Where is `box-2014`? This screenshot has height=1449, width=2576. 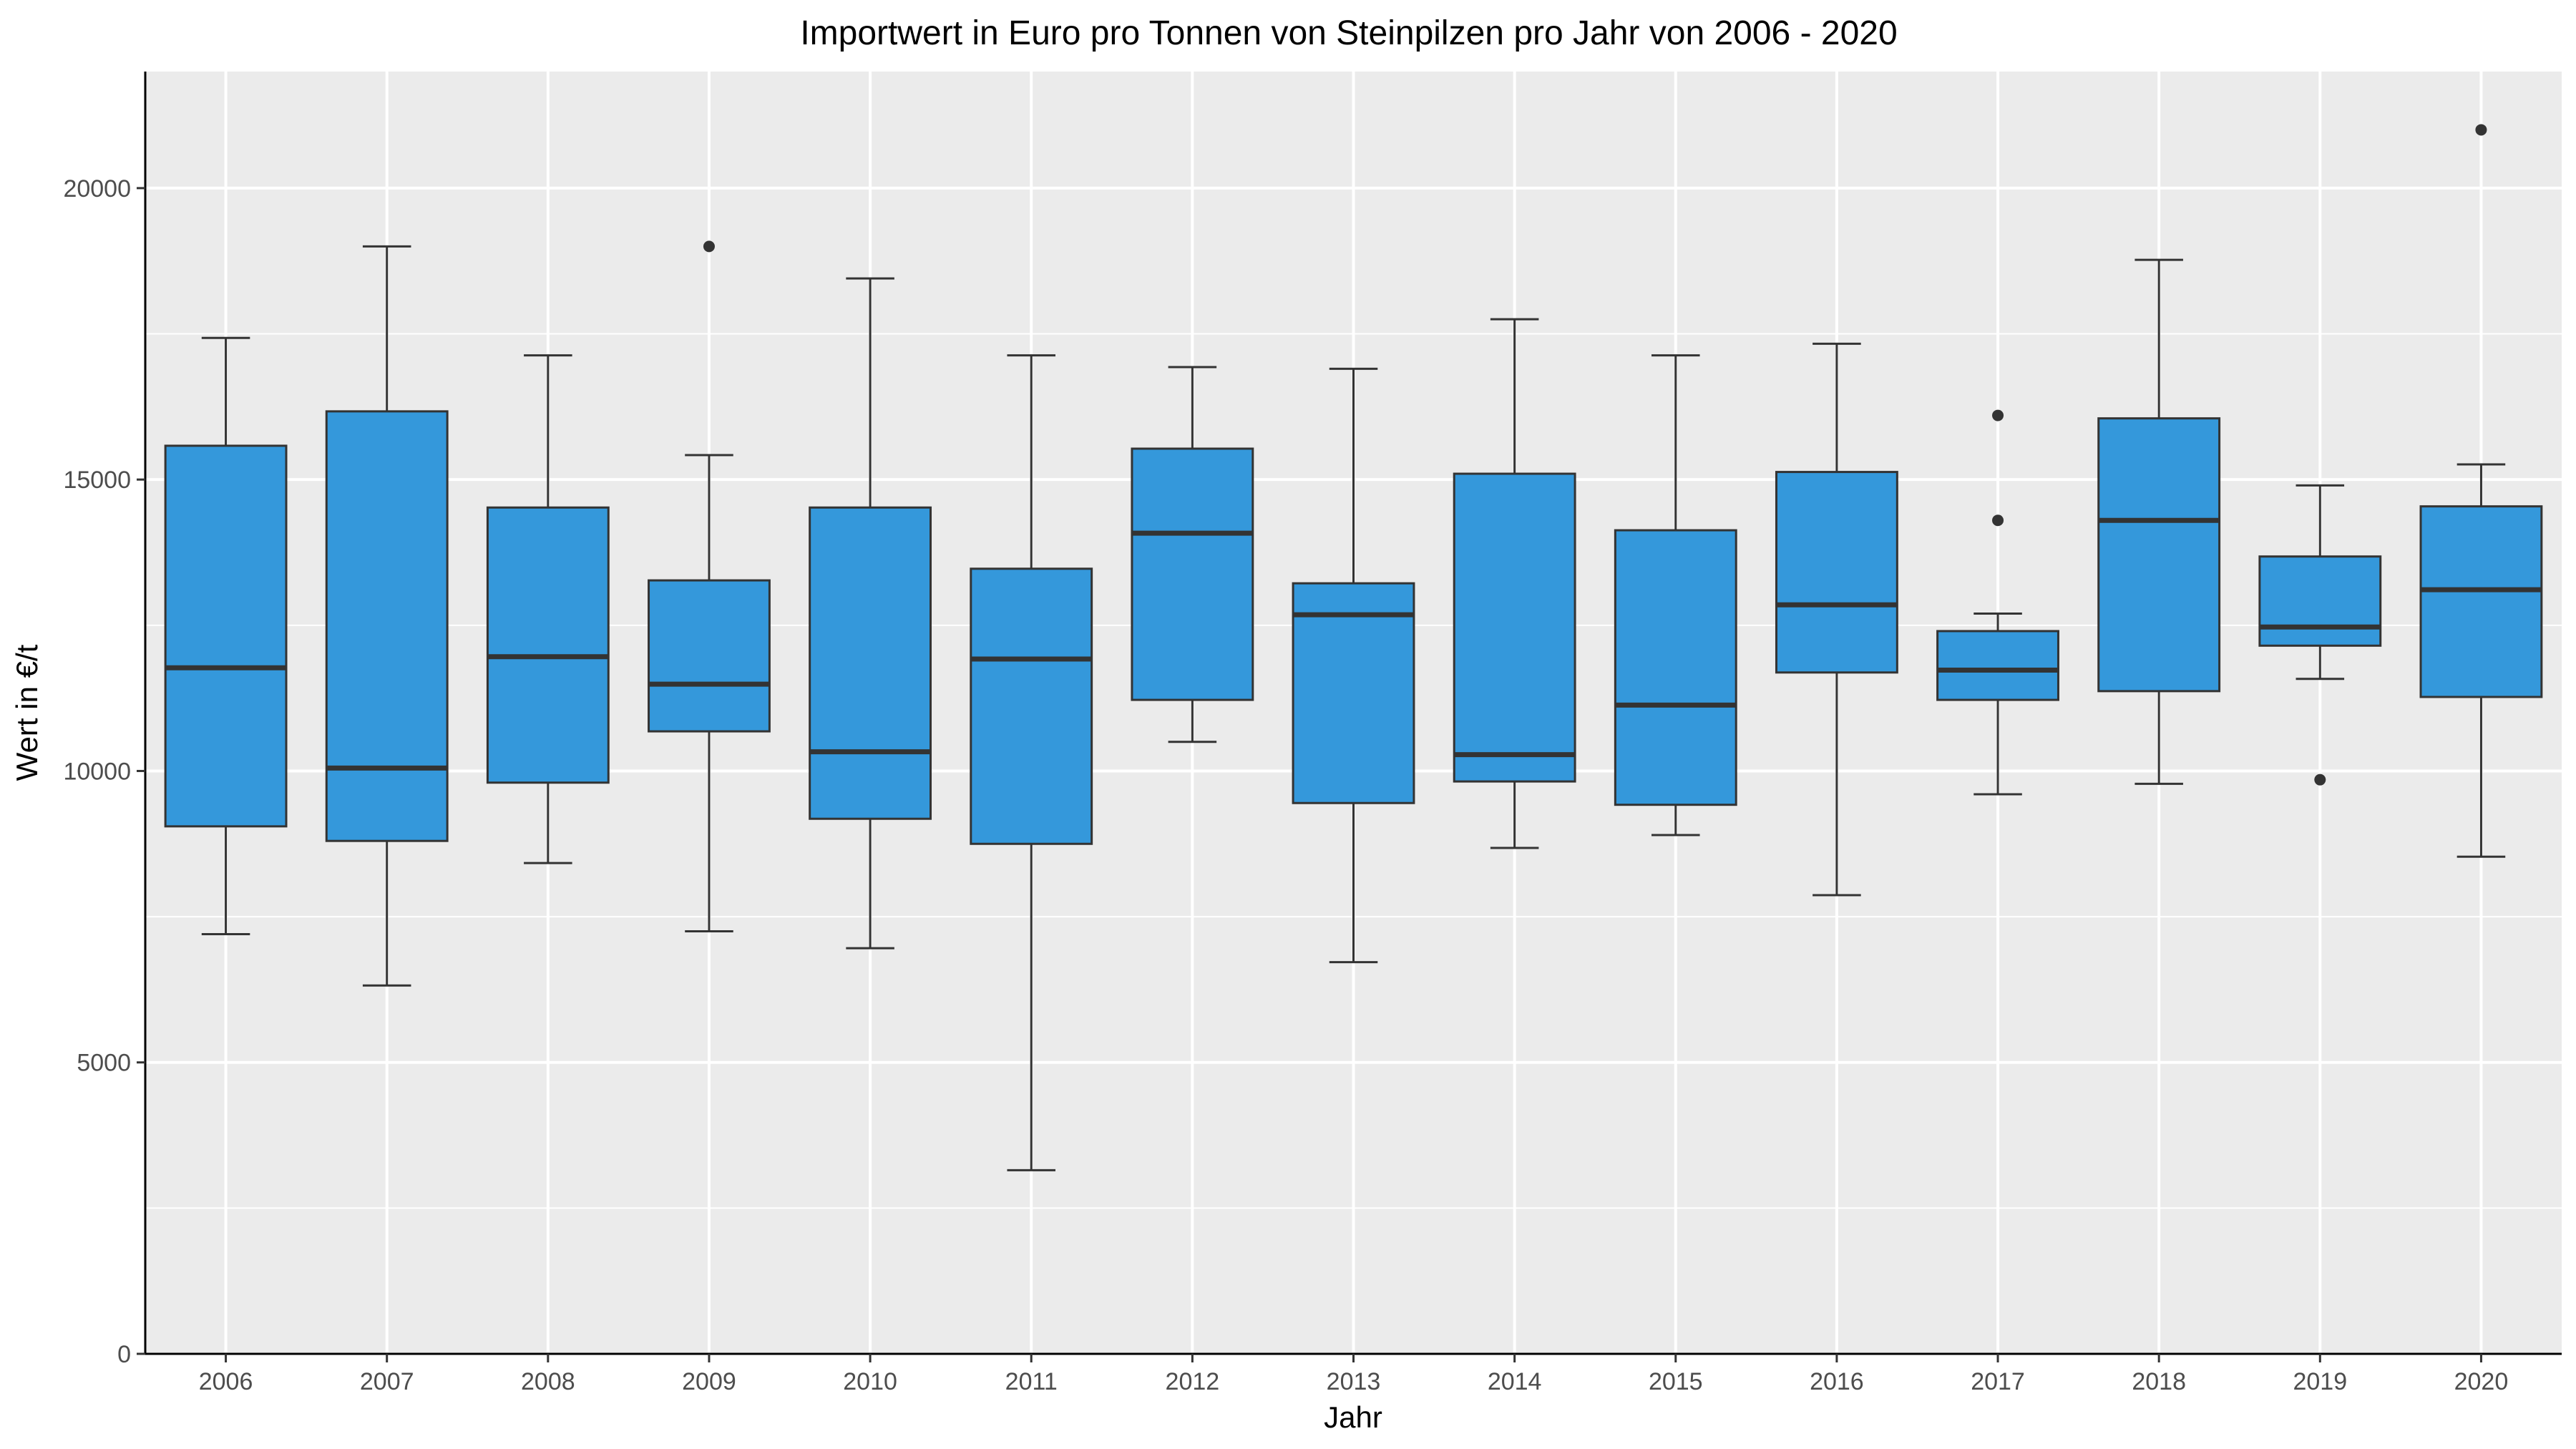 box-2014 is located at coordinates (1514, 583).